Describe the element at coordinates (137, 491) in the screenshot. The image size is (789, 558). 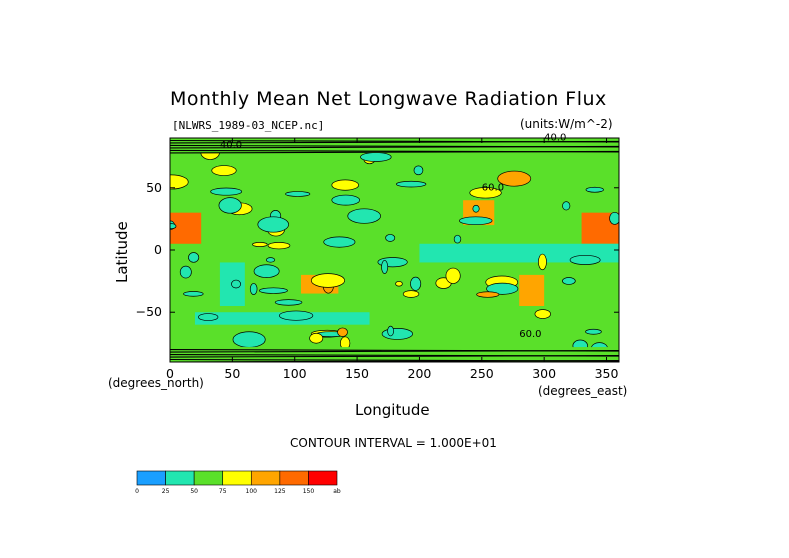
I see `colorbar-tick-label: 0` at that location.